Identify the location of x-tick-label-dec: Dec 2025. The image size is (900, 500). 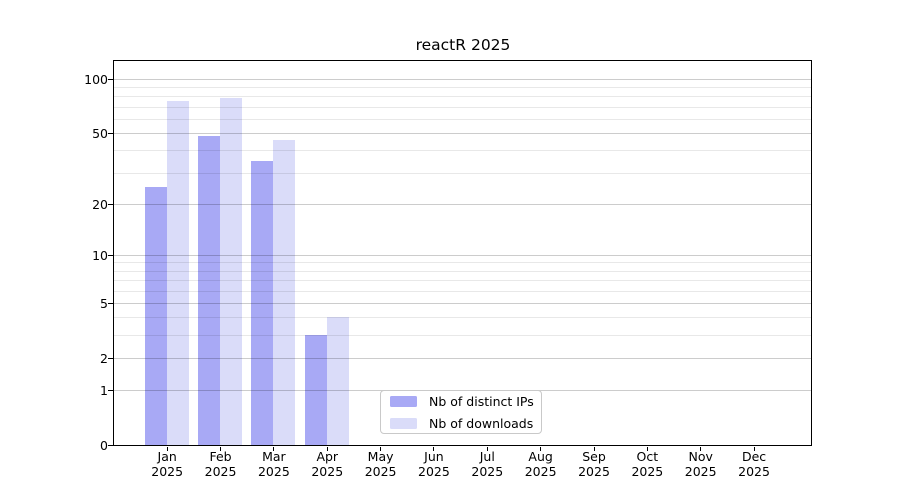
(754, 464).